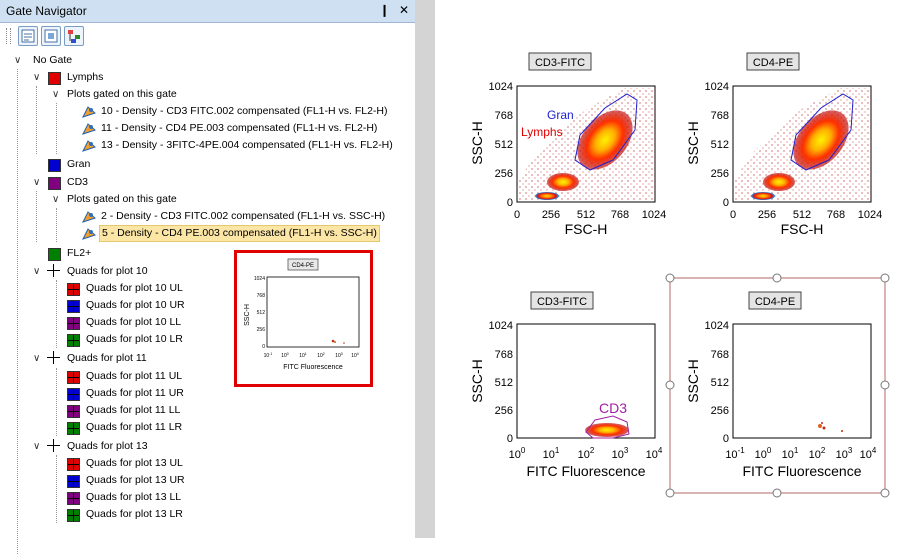 The height and width of the screenshot is (554, 900). What do you see at coordinates (824, 428) in the screenshot?
I see `data-point` at bounding box center [824, 428].